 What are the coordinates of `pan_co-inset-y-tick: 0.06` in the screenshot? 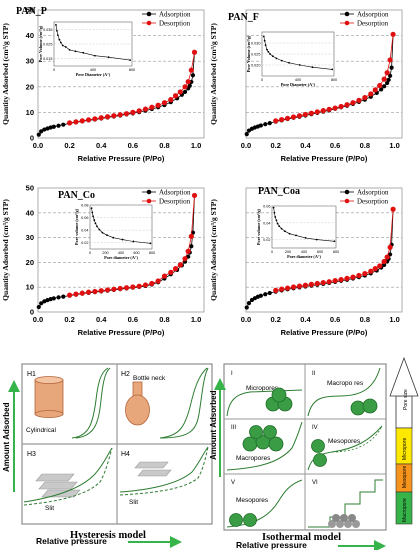 It's located at (84, 218).